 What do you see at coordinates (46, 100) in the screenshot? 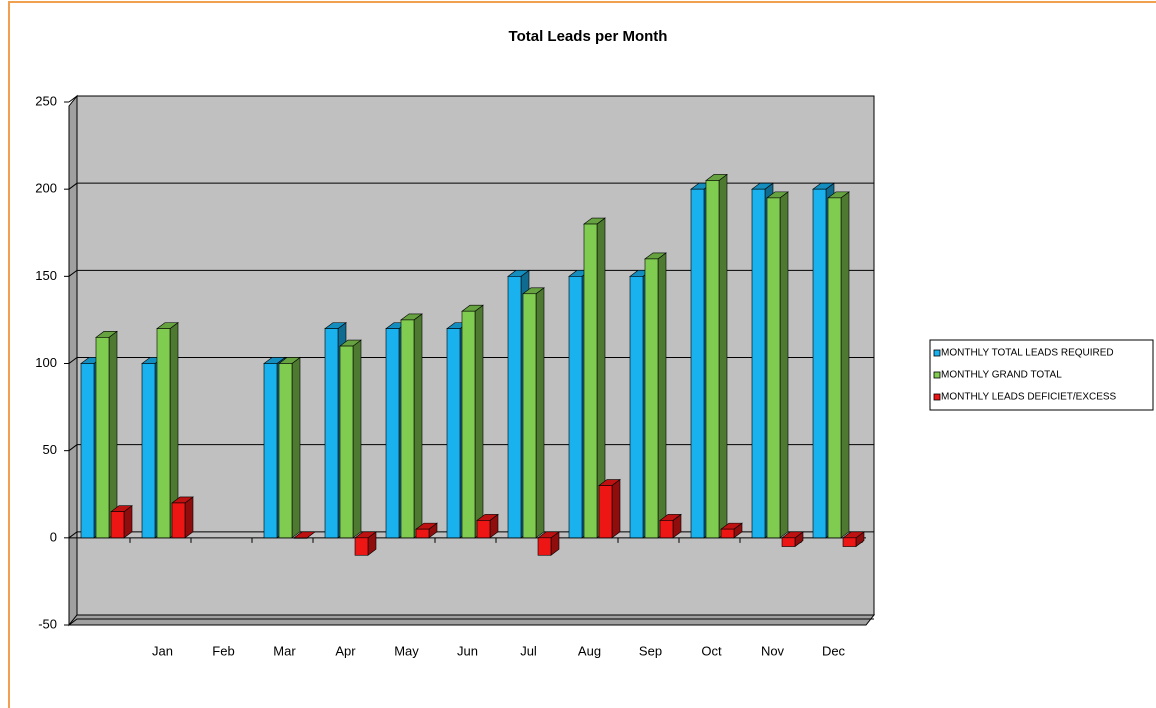
I see `y-tick-label: 250` at bounding box center [46, 100].